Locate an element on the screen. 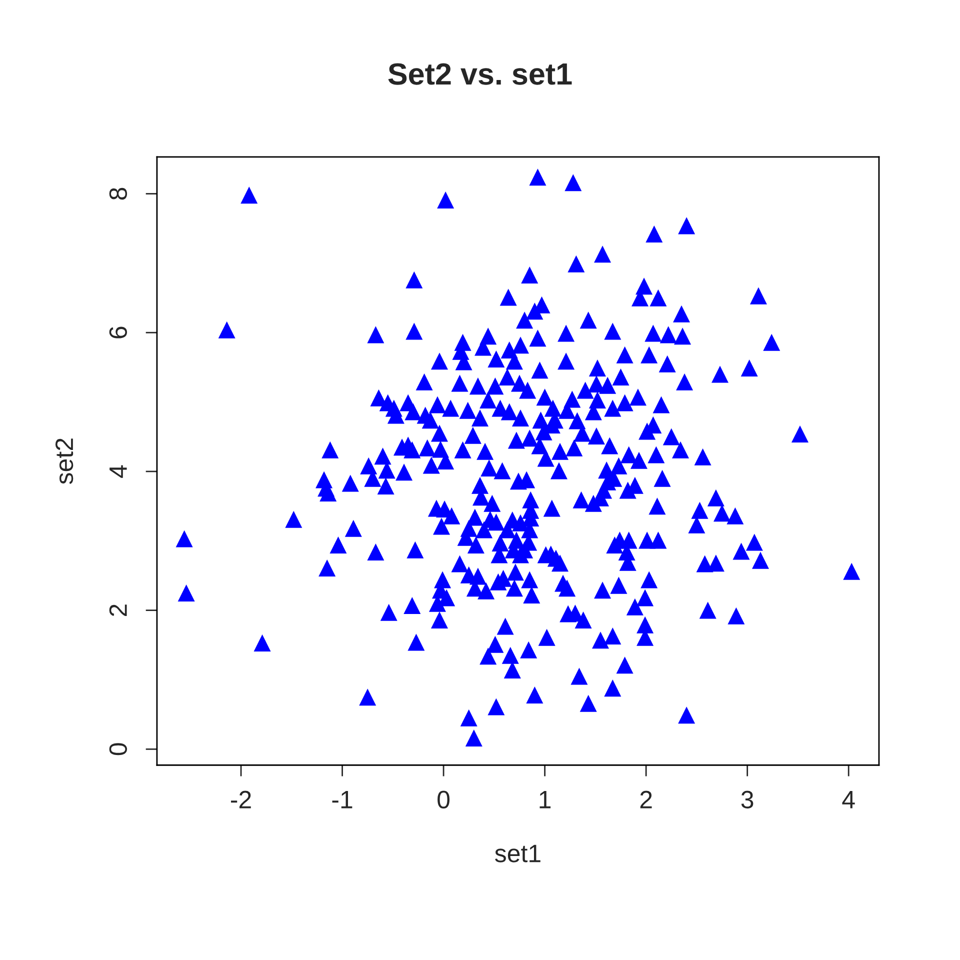  x-axis-title: set1 is located at coordinates (517, 853).